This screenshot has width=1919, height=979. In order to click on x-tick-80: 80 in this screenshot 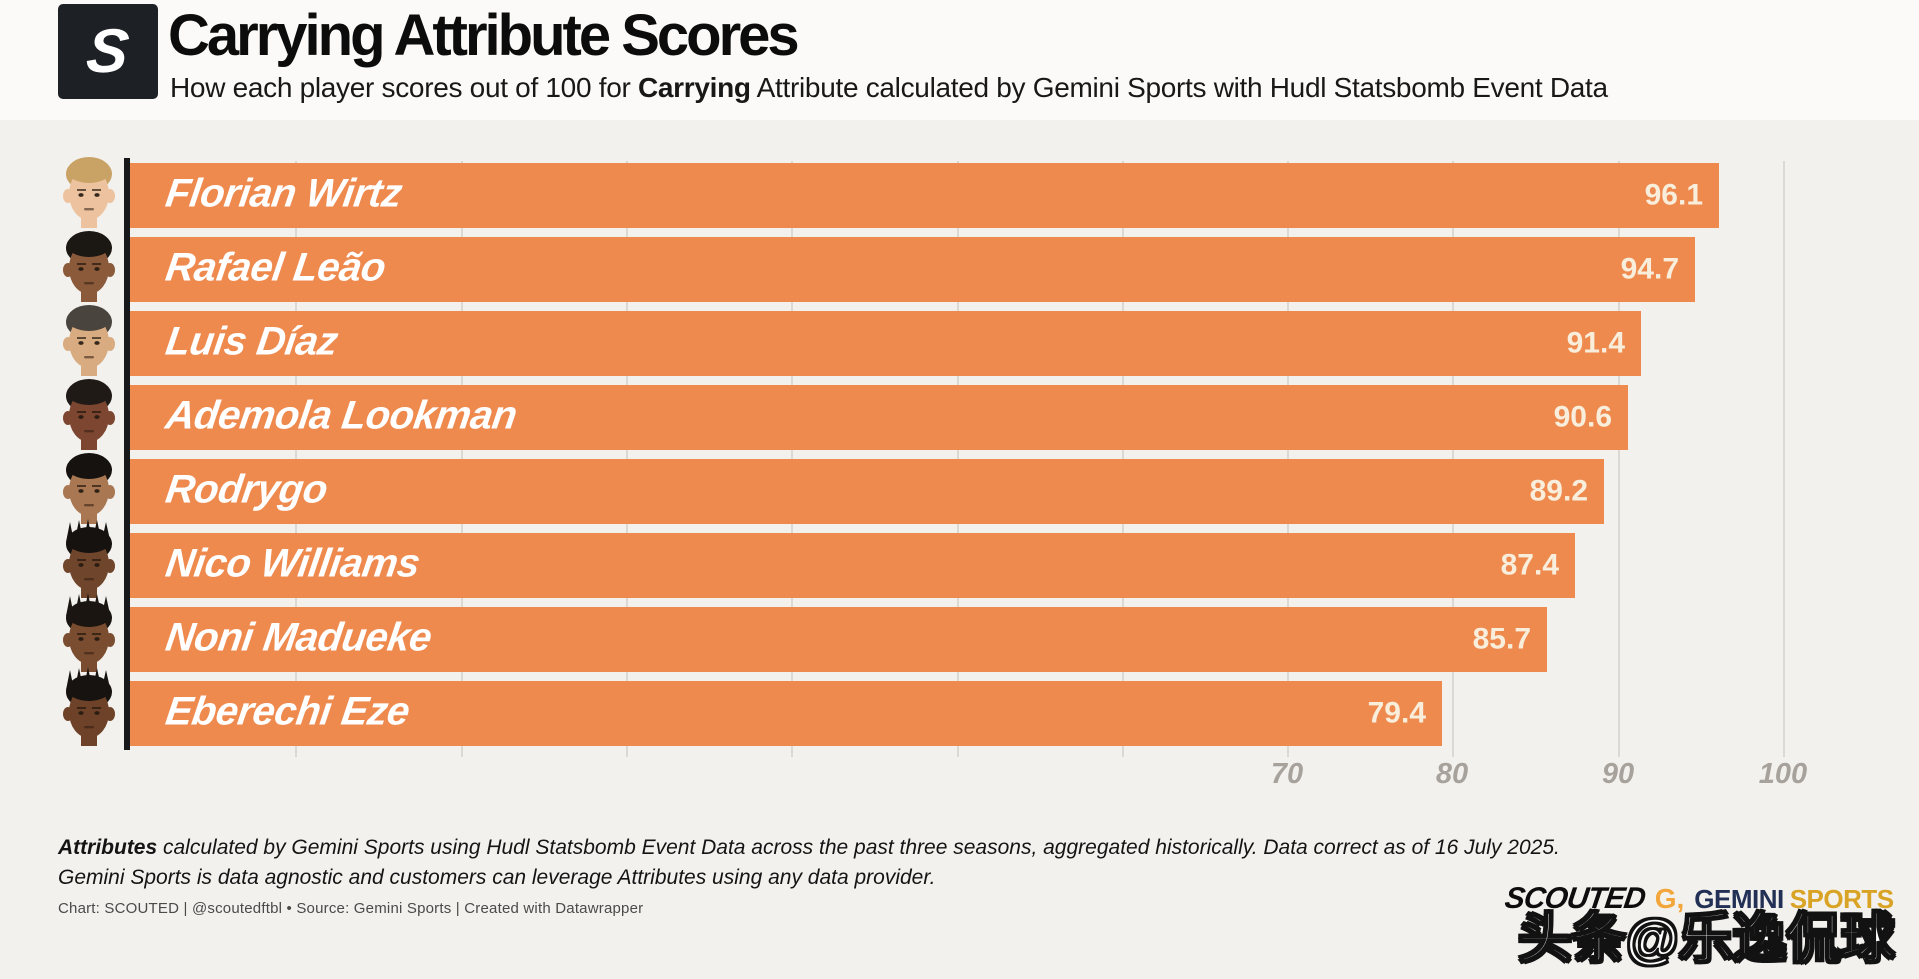, I will do `click(1452, 774)`.